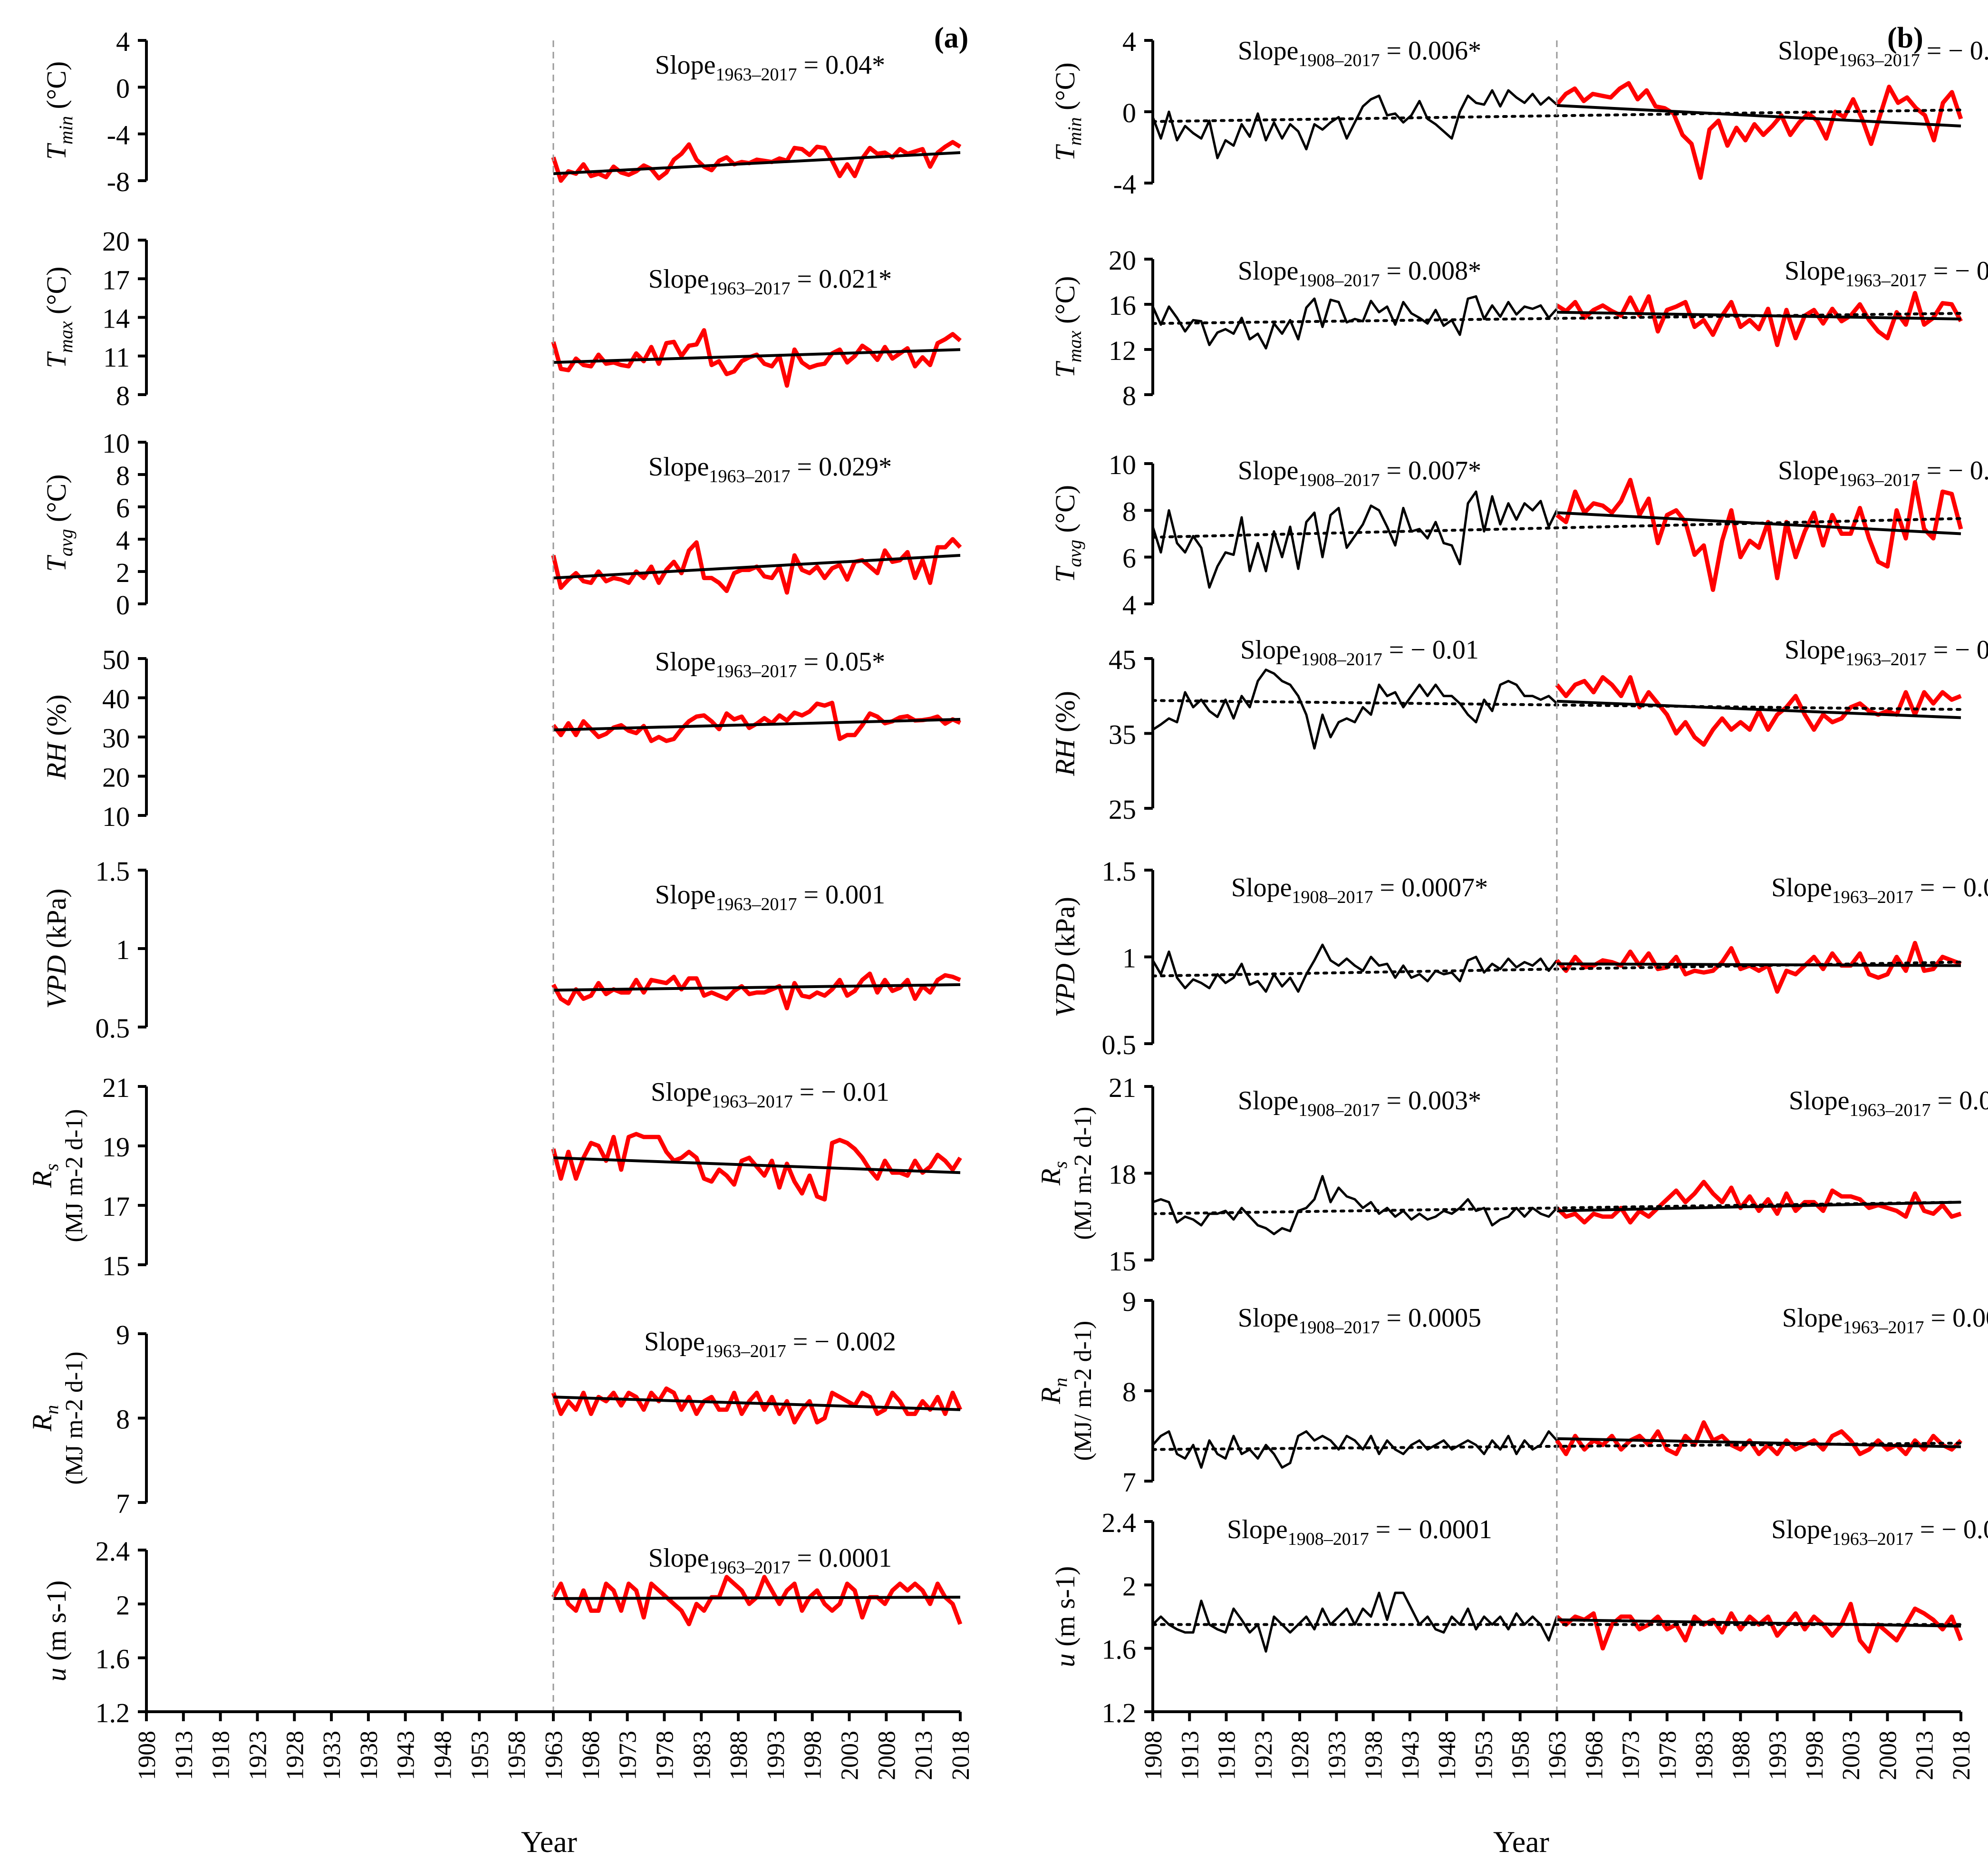  I want to click on slope-annotation: Slope1963–2017 = 0.0001, so click(770, 1560).